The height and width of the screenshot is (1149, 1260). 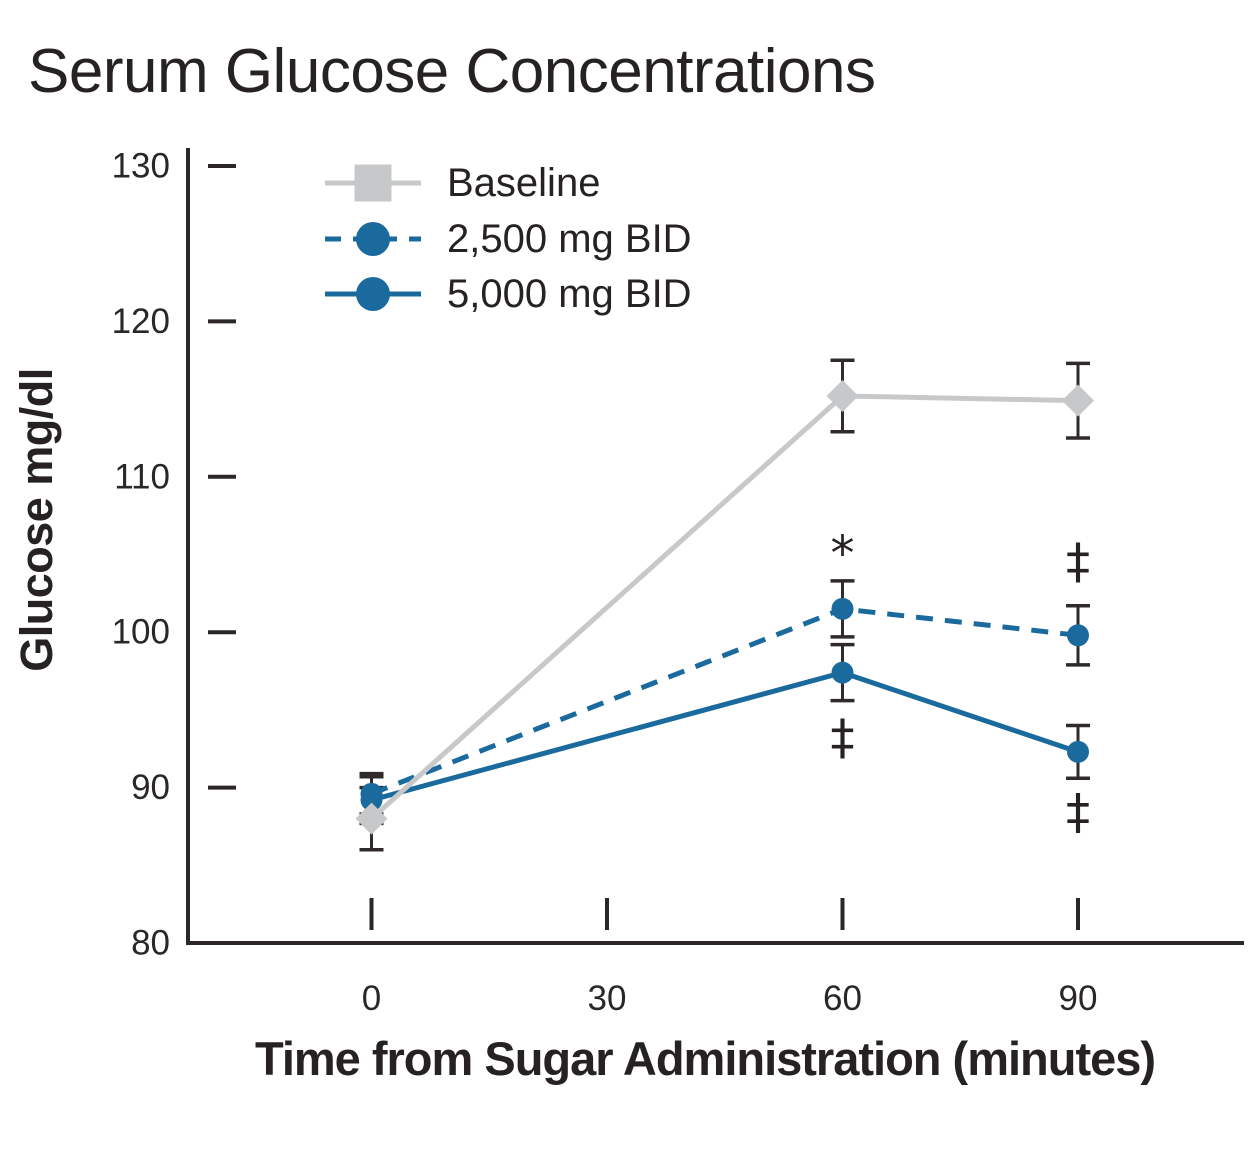 I want to click on y-tick-label: 120, so click(x=141, y=321).